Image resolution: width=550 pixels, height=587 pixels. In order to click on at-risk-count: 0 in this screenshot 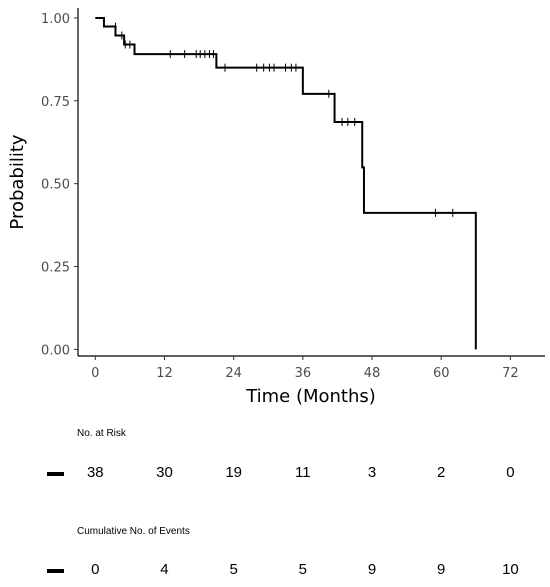, I will do `click(510, 472)`.